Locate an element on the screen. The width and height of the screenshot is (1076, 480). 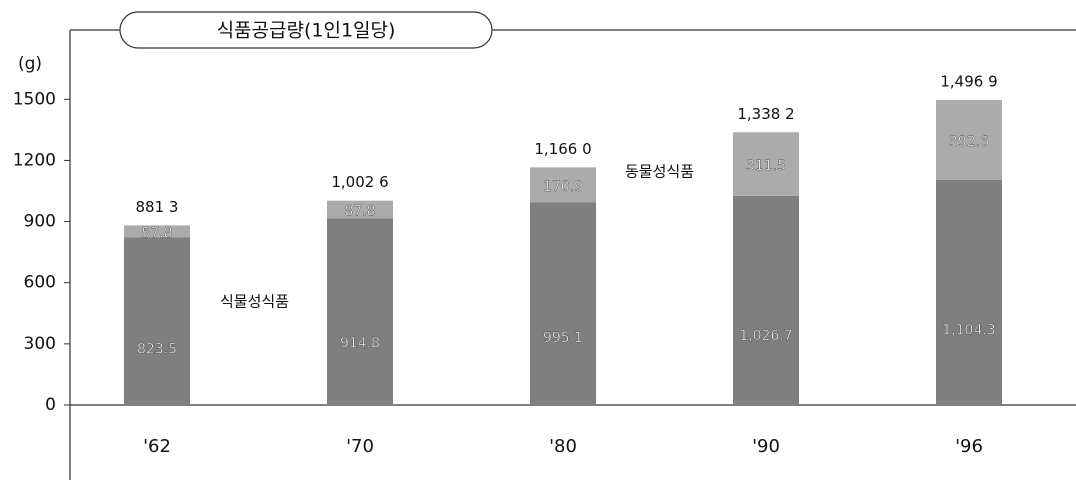
bar-value-label: 1,026.7 is located at coordinates (765, 336).